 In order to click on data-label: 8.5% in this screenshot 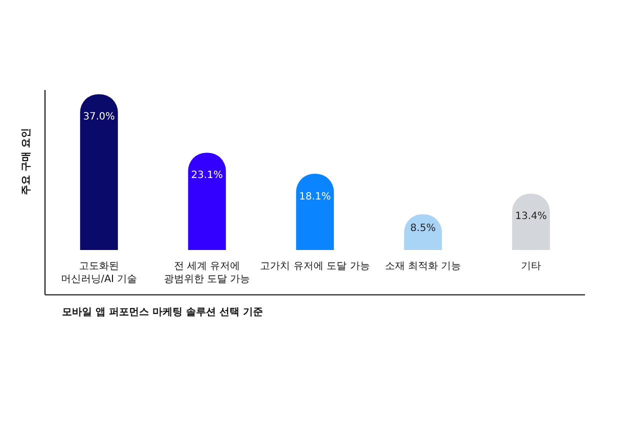, I will do `click(423, 228)`.